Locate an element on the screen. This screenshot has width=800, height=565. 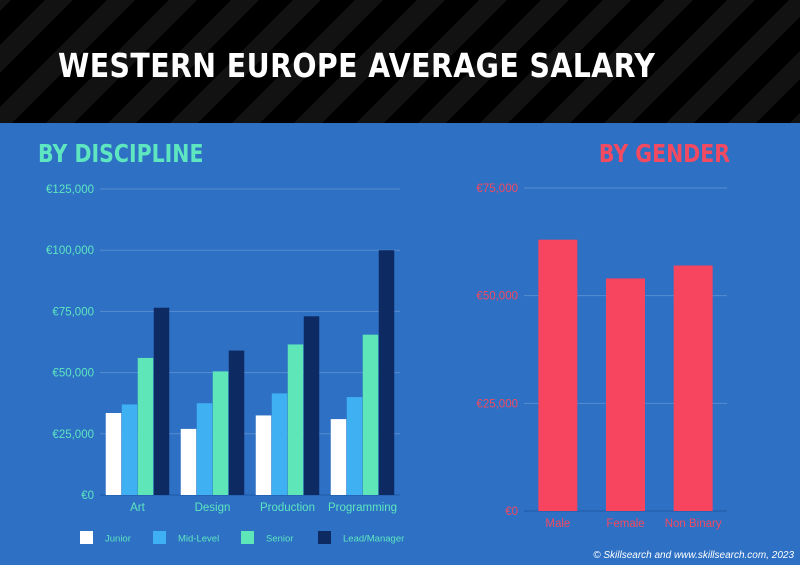
x-tick-label: Female is located at coordinates (625, 524).